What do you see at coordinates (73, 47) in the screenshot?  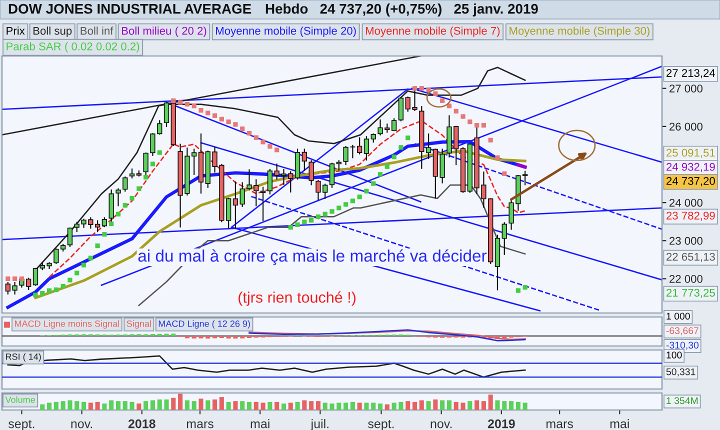 I see `text: Parab SAR ( 0.02 0.02 0.2)` at bounding box center [73, 47].